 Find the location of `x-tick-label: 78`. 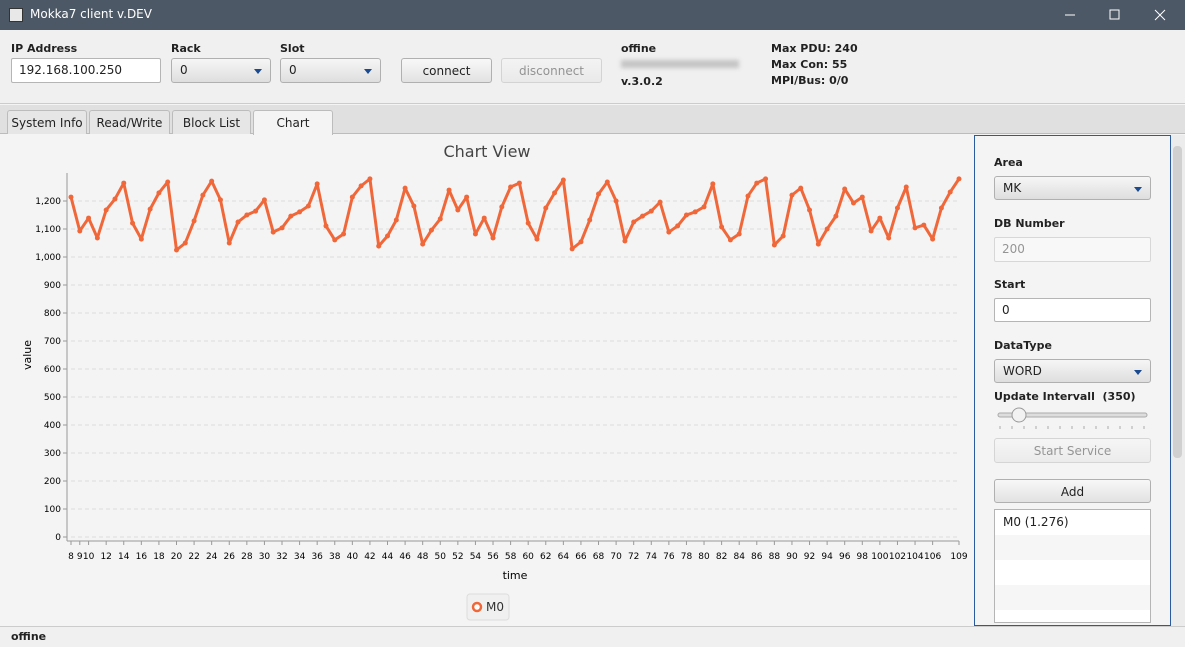

x-tick-label: 78 is located at coordinates (687, 557).